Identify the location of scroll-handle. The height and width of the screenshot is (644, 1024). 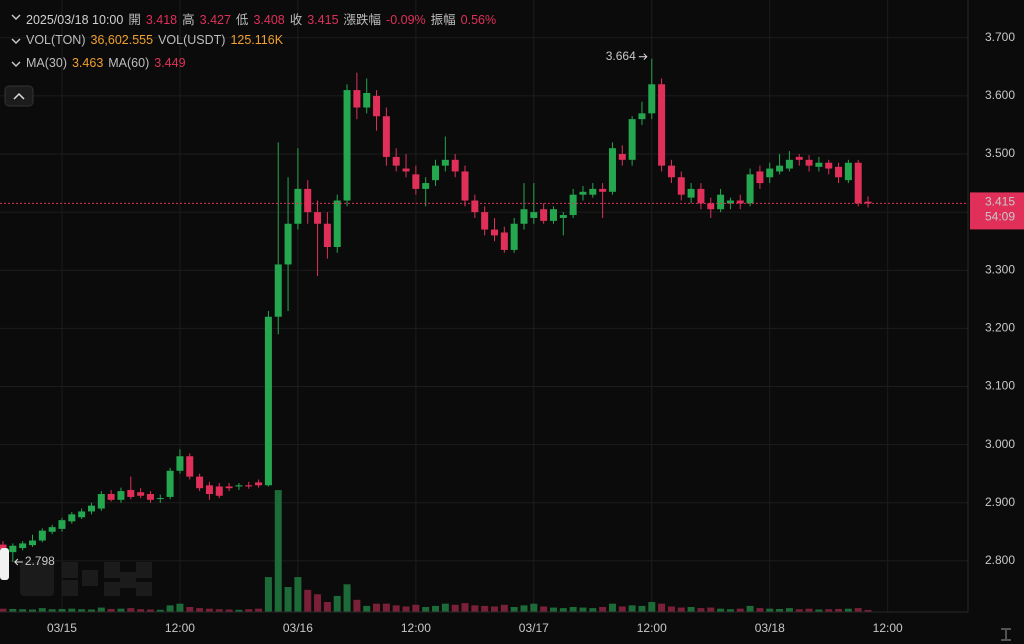
(4, 564).